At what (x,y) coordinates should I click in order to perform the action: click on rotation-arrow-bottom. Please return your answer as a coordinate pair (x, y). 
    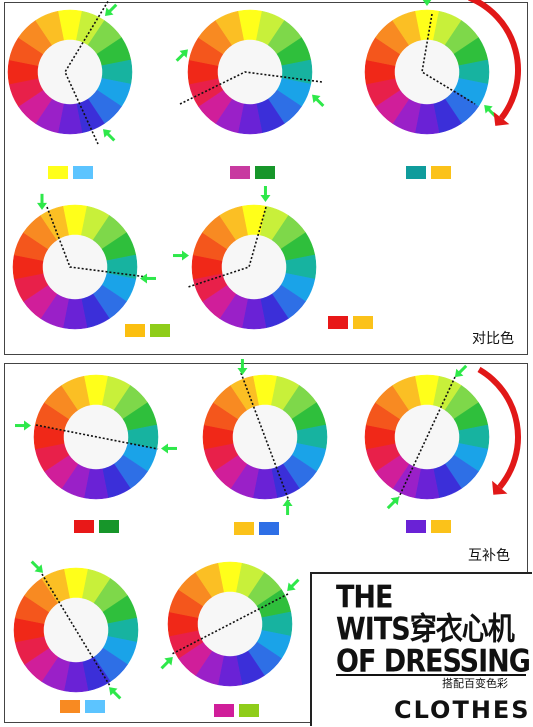
    Looking at the image, I should click on (499, 430).